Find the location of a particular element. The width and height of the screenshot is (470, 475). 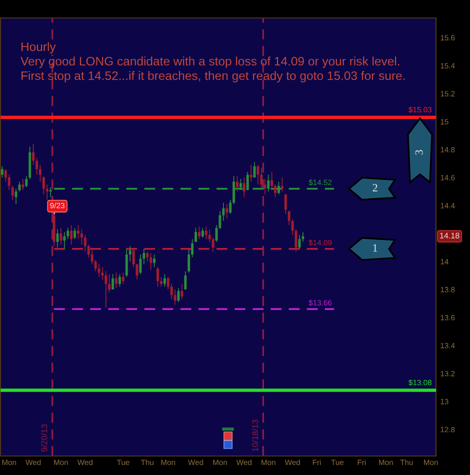

annotation: 14.18 is located at coordinates (450, 235).